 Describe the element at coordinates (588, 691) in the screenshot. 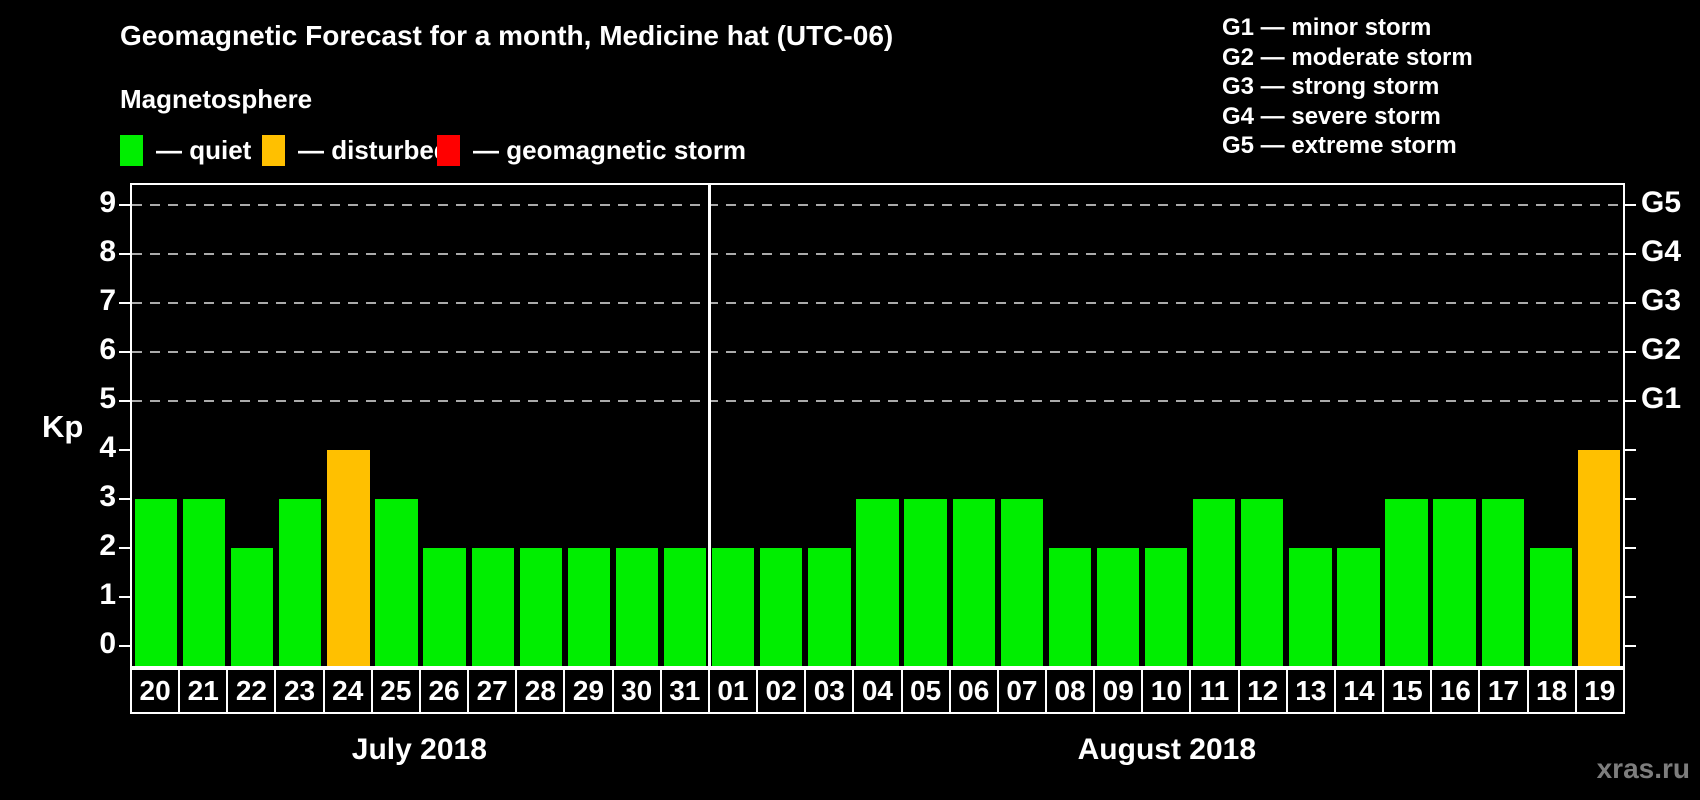

I see `day-label-29: 29` at that location.